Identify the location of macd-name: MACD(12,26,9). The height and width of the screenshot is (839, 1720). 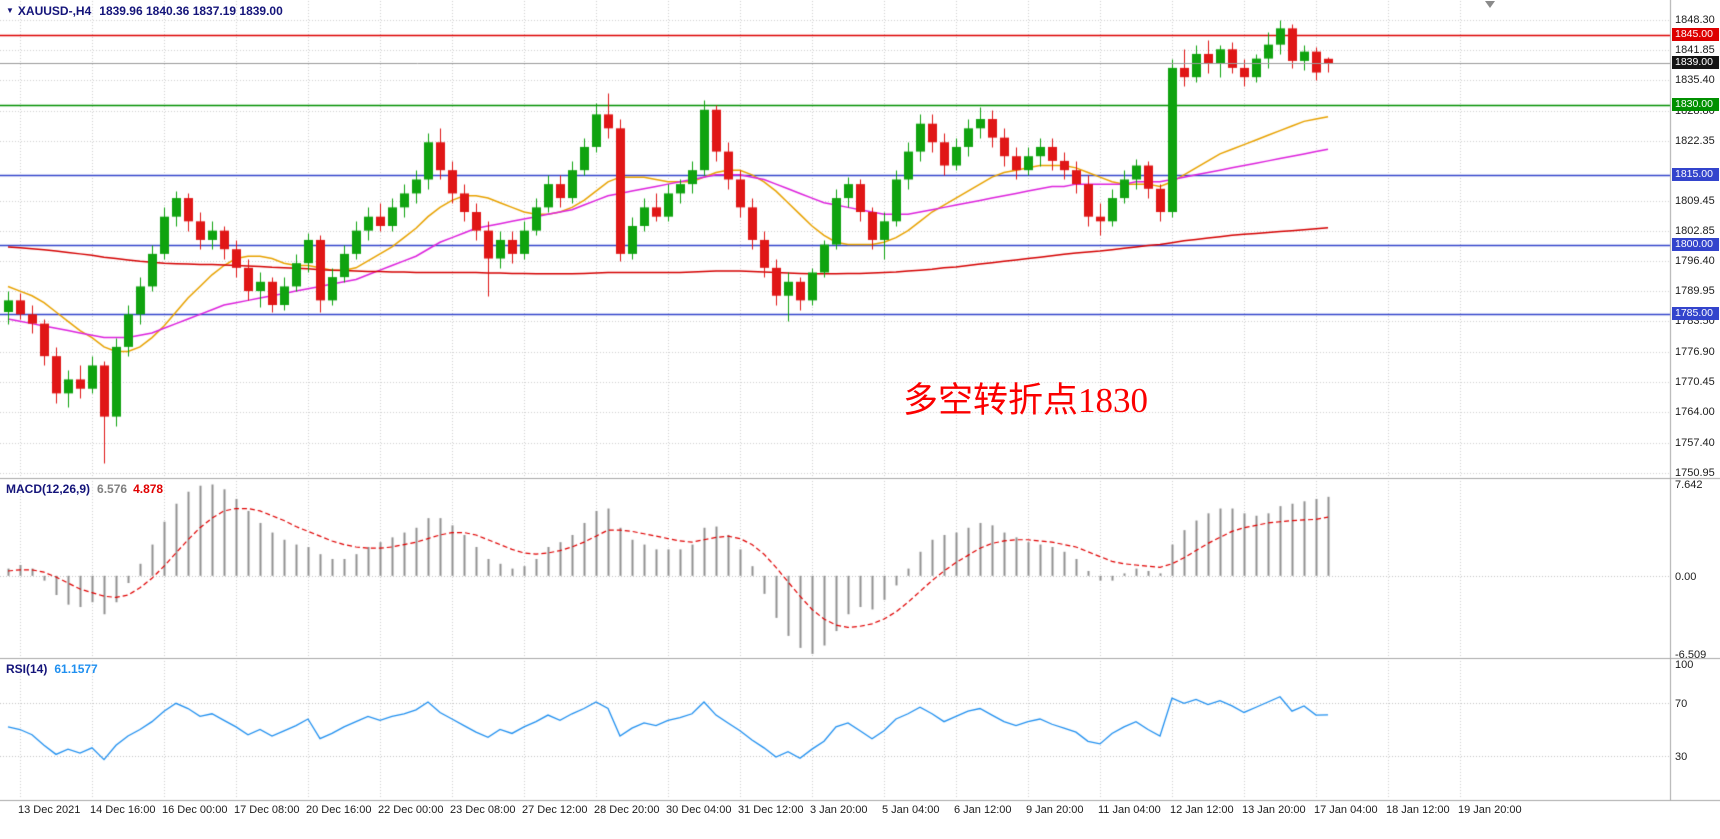
(48, 489).